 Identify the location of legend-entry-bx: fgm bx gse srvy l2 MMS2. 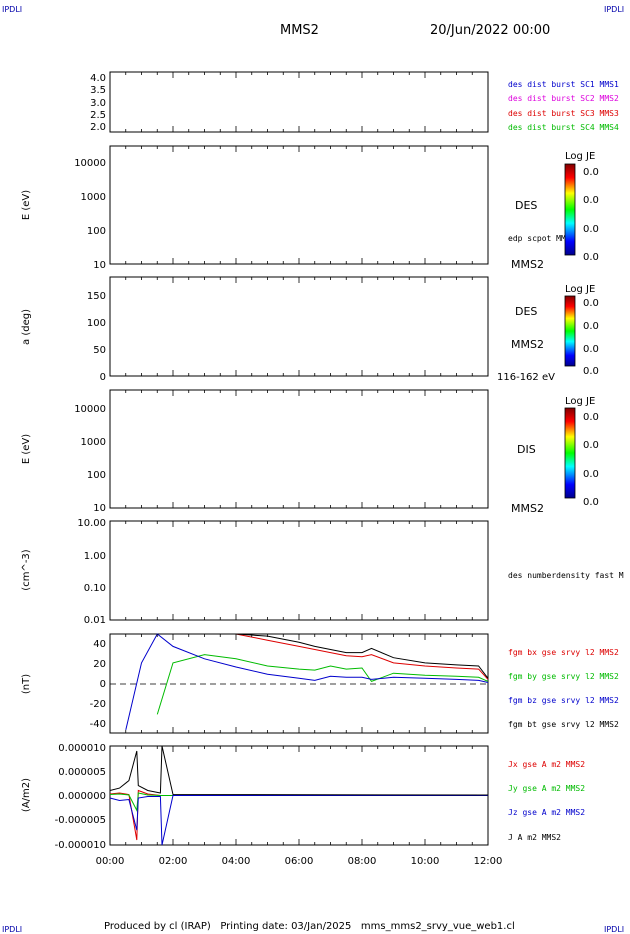
(563, 652).